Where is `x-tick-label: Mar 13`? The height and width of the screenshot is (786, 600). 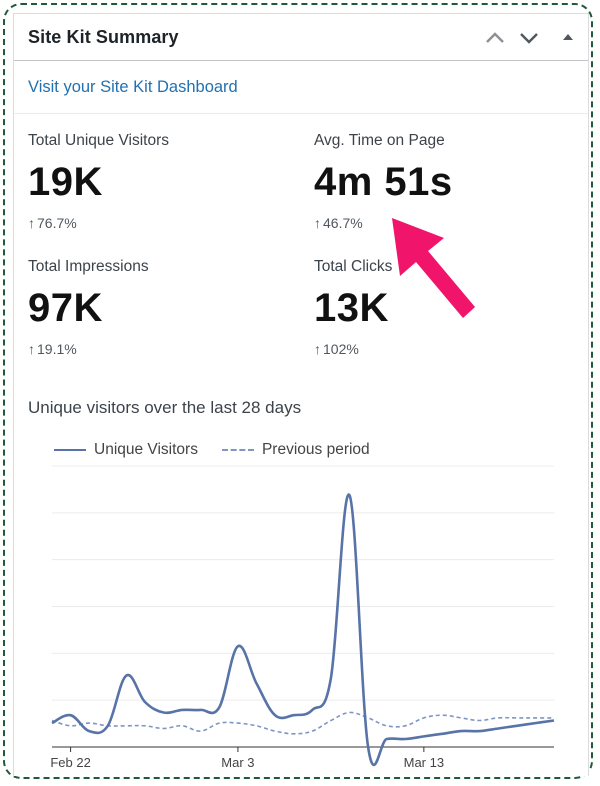 x-tick-label: Mar 13 is located at coordinates (424, 762).